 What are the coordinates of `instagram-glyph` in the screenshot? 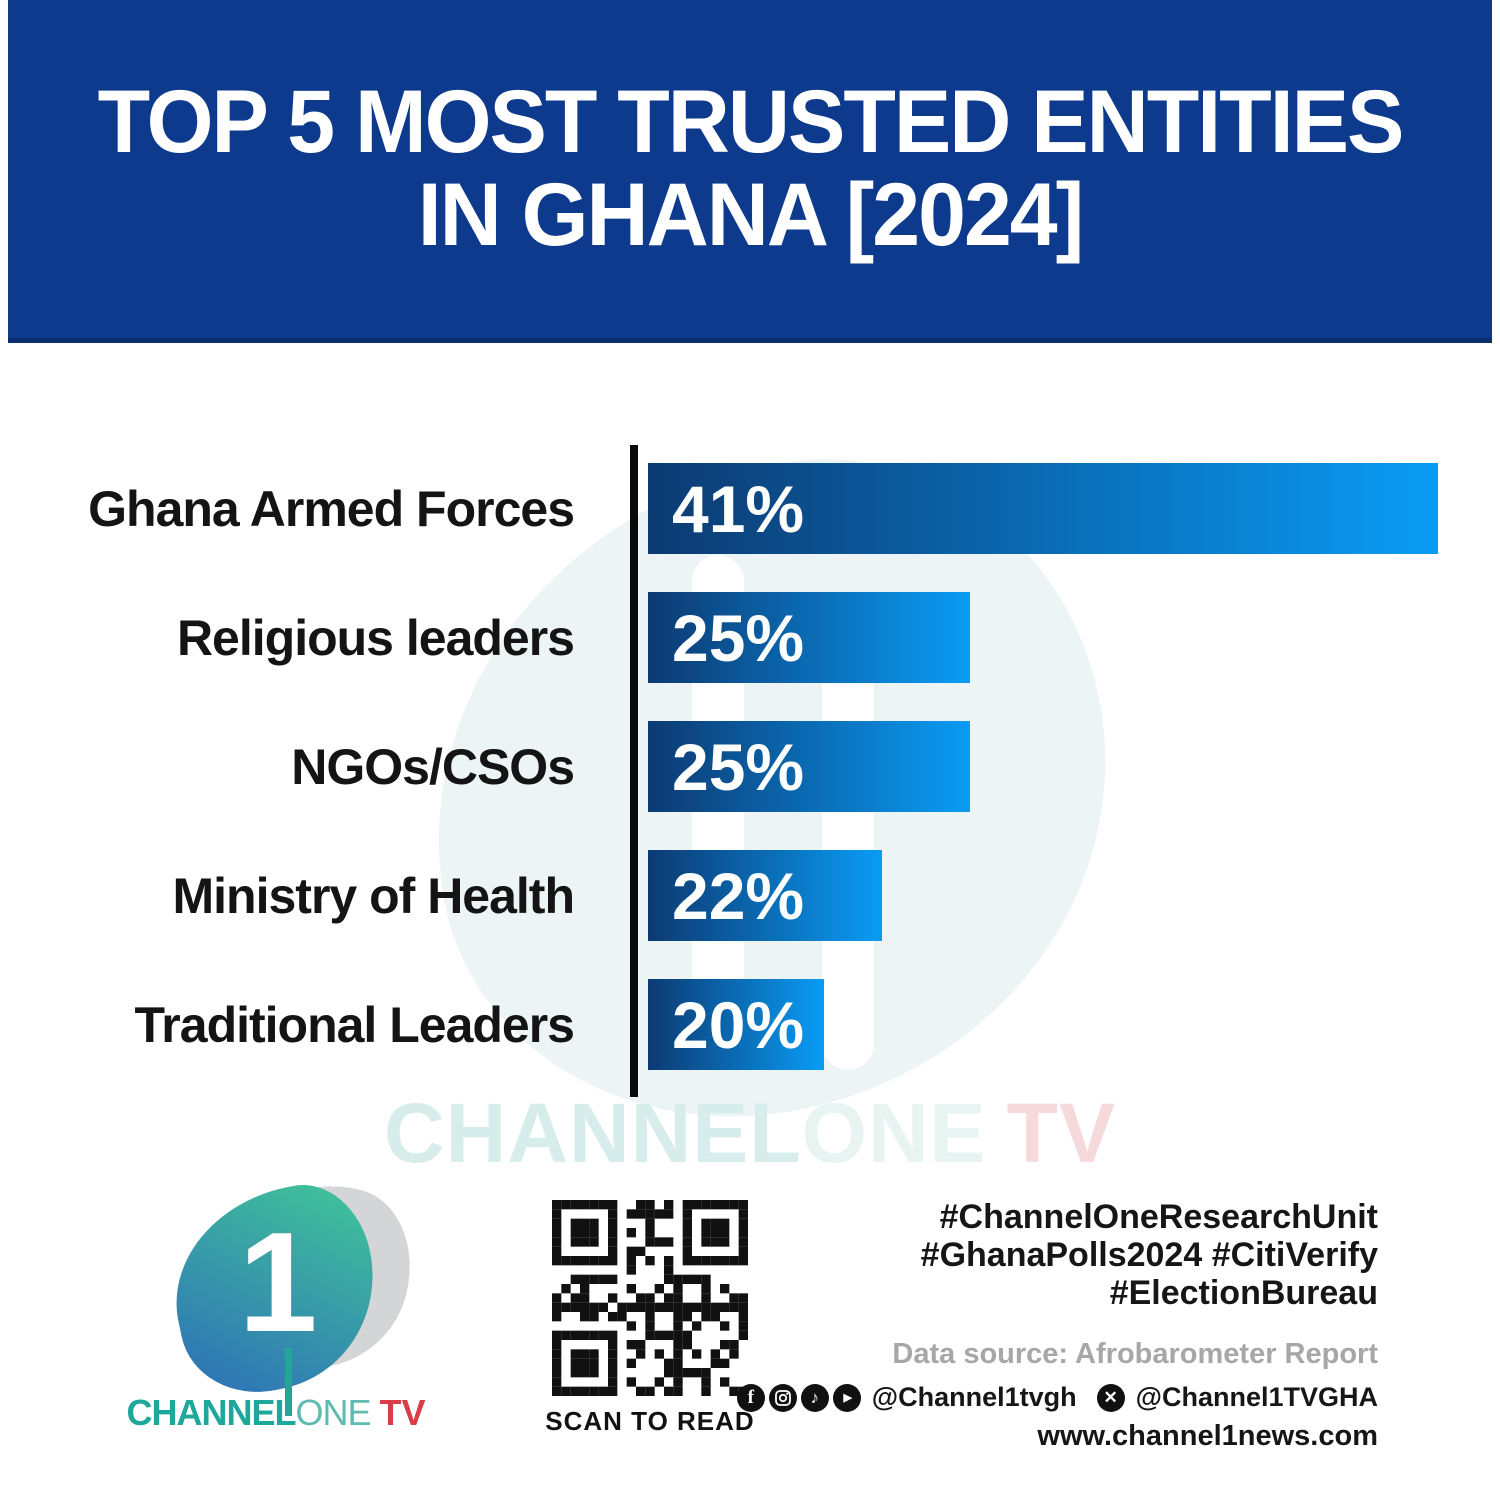 It's located at (782, 1397).